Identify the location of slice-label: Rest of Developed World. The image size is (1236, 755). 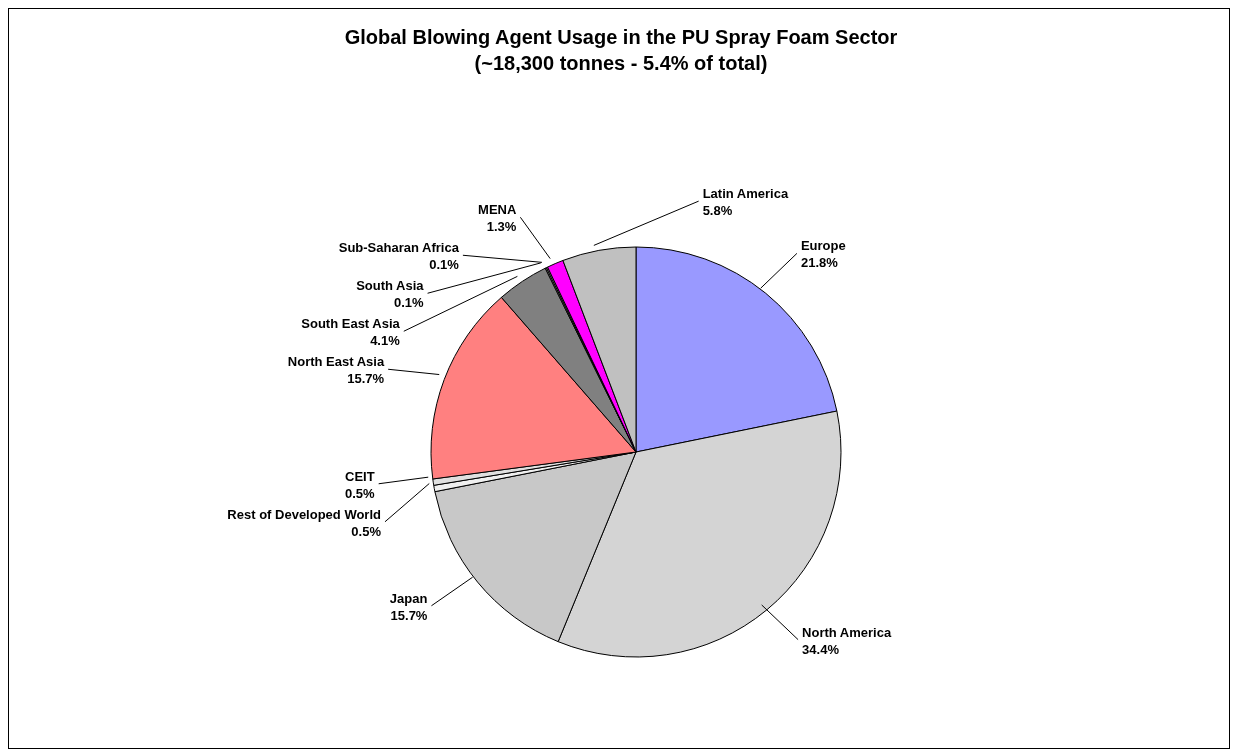
(304, 514).